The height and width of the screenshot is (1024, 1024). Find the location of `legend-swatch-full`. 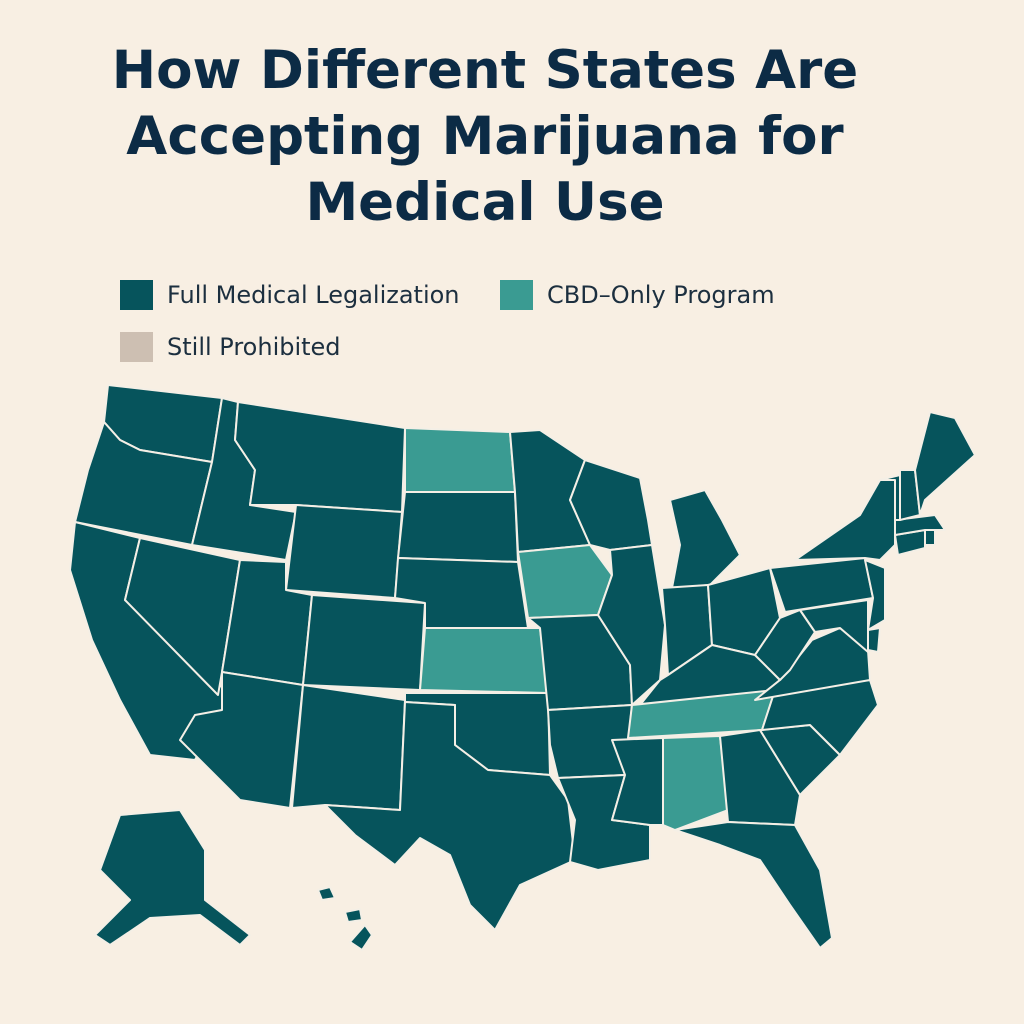

legend-swatch-full is located at coordinates (136, 295).